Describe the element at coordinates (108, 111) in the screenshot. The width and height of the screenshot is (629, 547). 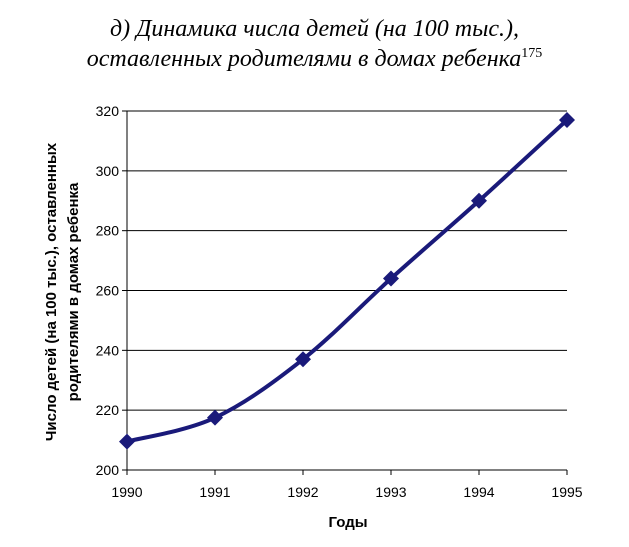
I see `y-tick-label-320: 320` at that location.